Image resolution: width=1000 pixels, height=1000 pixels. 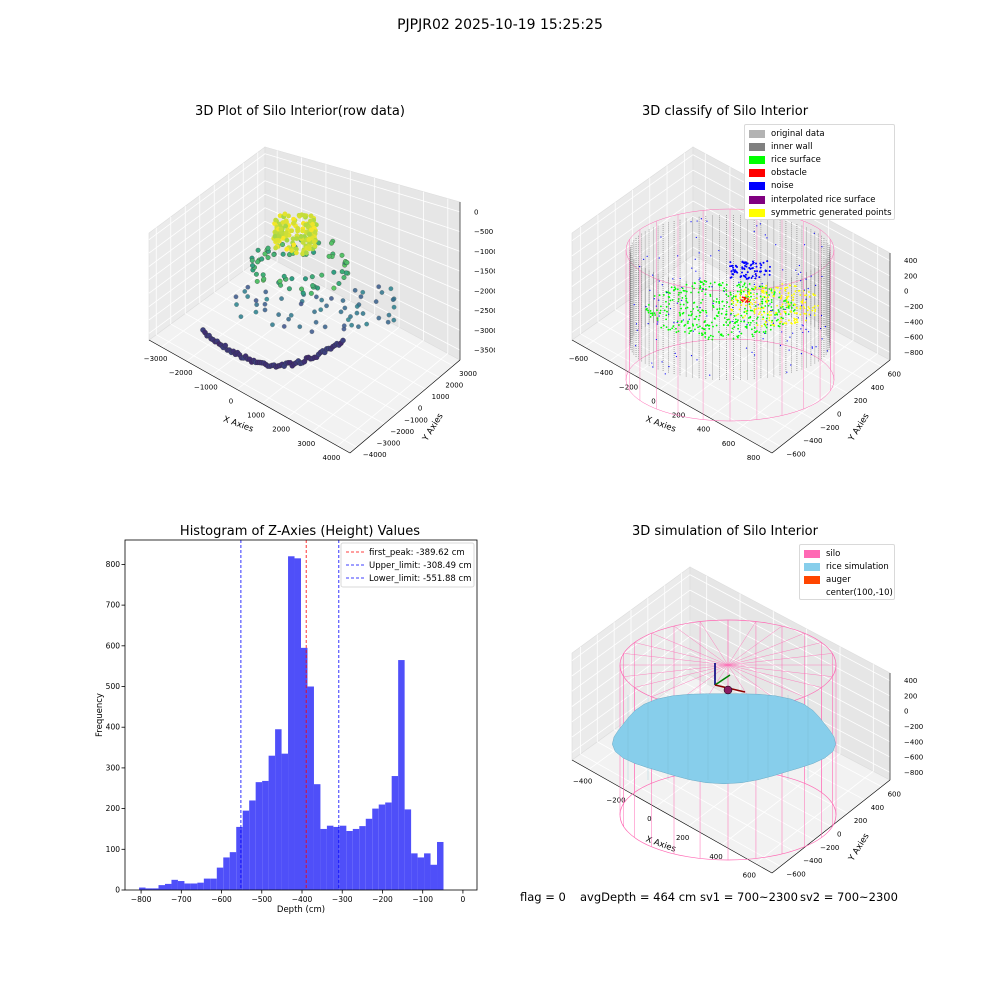 I want to click on x-tick-label: 200, so click(x=682, y=838).